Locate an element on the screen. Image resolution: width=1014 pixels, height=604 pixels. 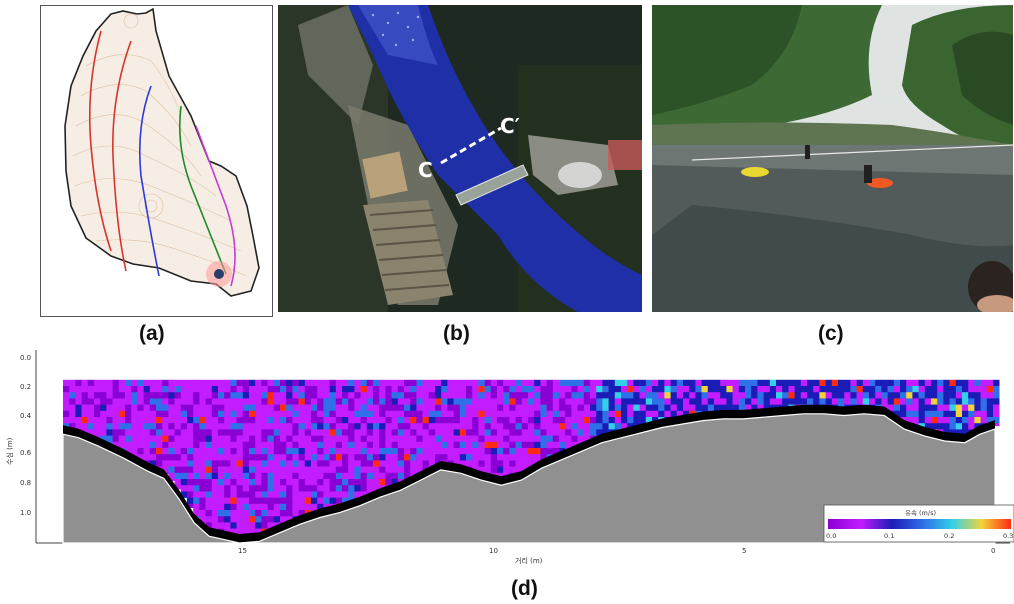
colorbar-tick: 0.3 is located at coordinates (1008, 536).